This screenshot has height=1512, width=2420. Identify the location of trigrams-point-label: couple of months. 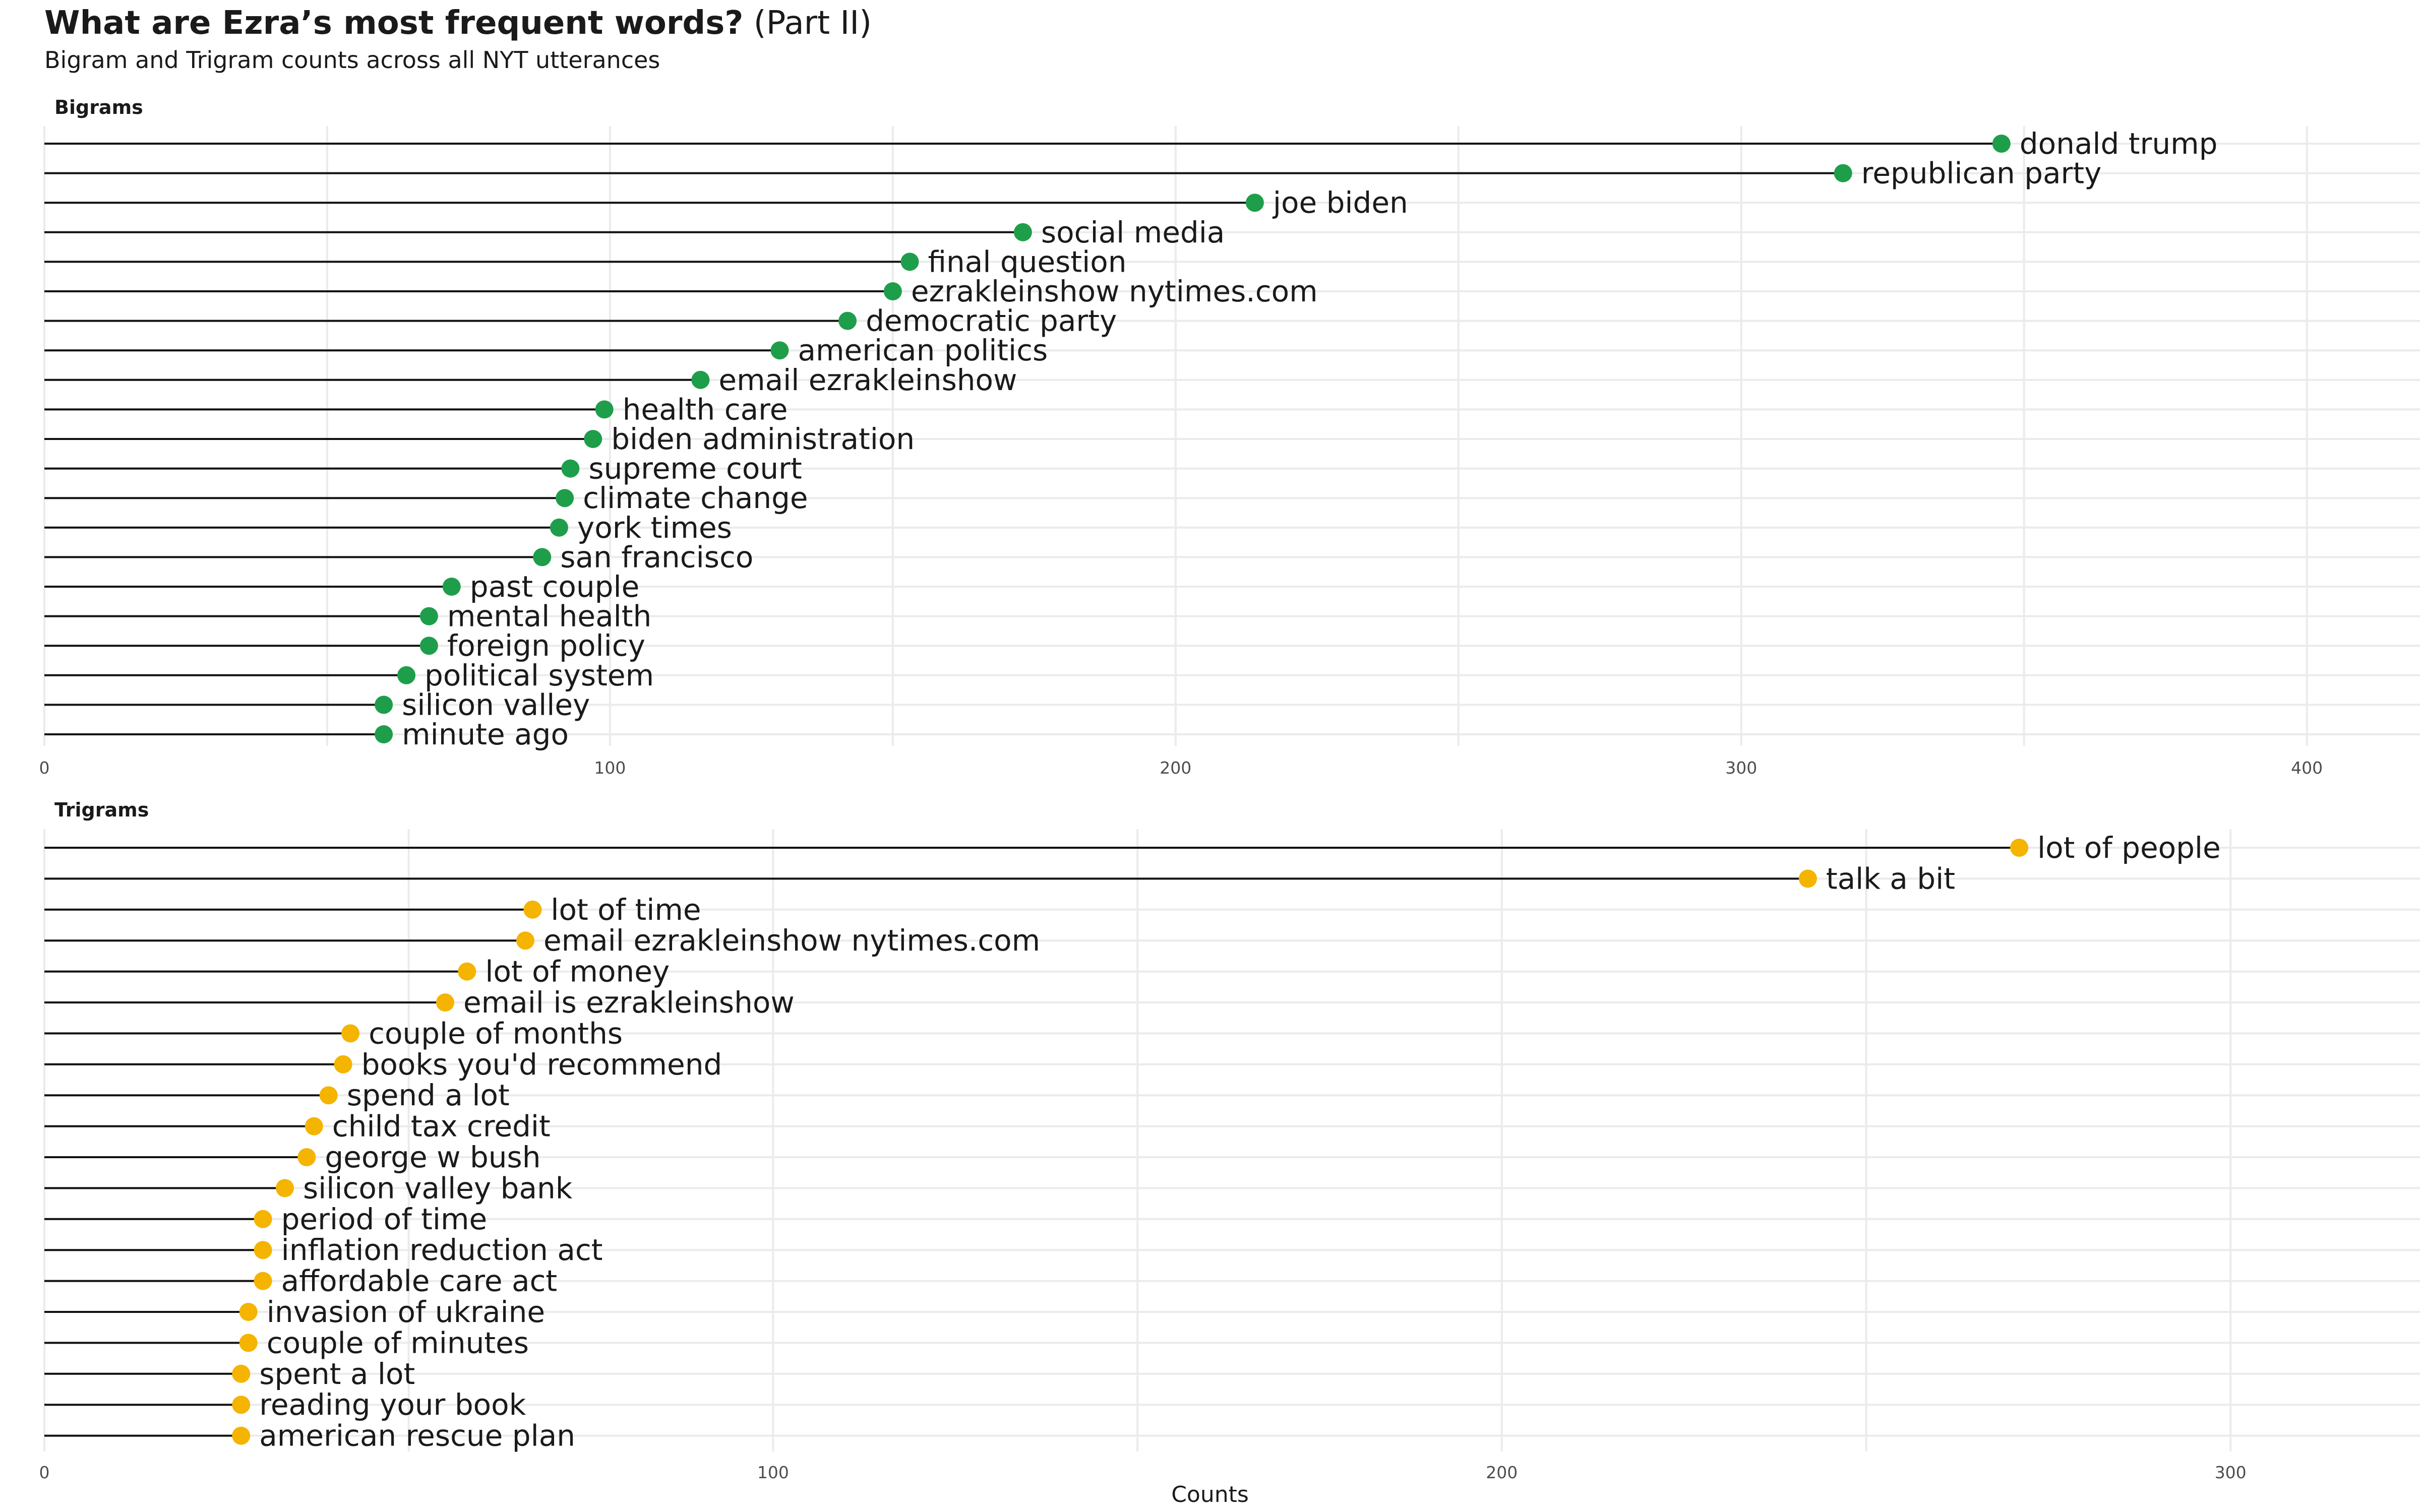
(496, 1033).